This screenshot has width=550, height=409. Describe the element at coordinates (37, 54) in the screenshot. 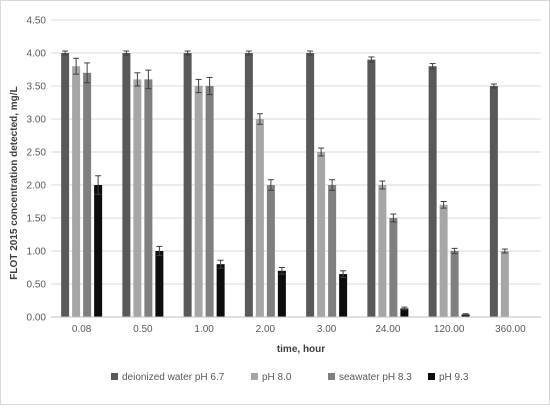

I see `y-tick-label: 4.00` at that location.